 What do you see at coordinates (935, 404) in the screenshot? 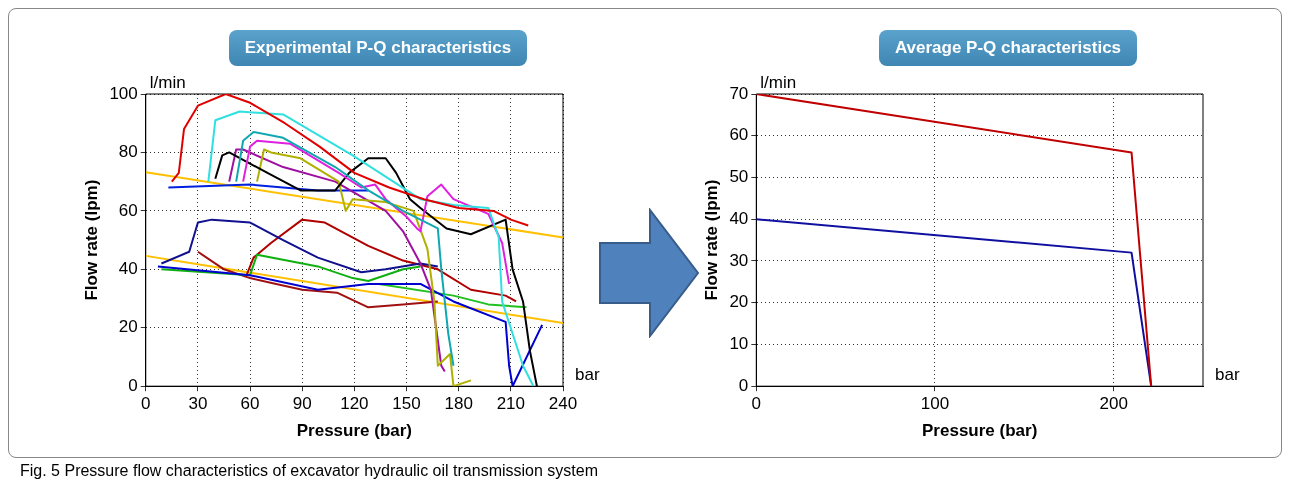
I see `x-tick-label: 100` at bounding box center [935, 404].